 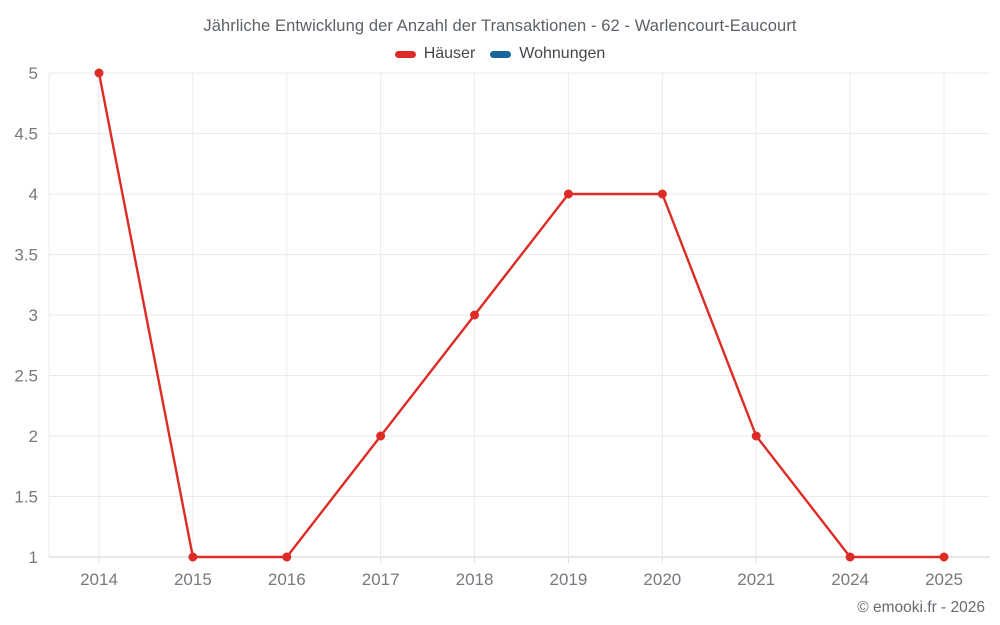 I want to click on y-tick-label: 5, so click(x=33, y=73).